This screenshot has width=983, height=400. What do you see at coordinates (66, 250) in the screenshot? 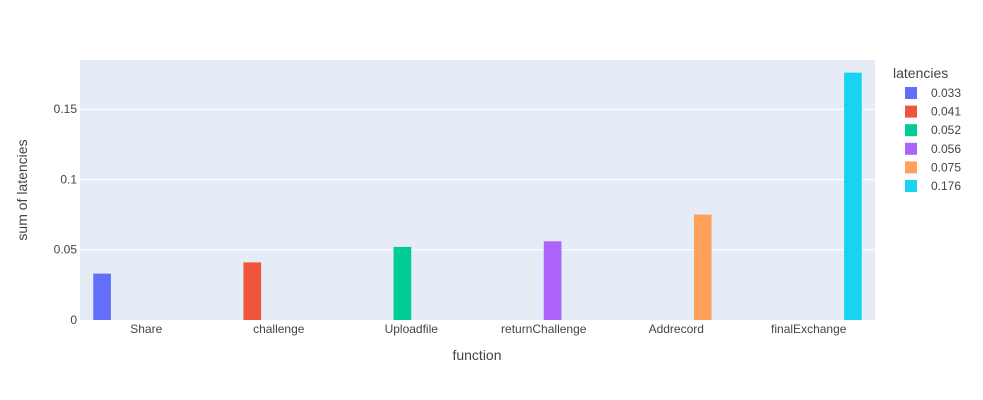
I see `y-tick-label: 0.05` at bounding box center [66, 250].